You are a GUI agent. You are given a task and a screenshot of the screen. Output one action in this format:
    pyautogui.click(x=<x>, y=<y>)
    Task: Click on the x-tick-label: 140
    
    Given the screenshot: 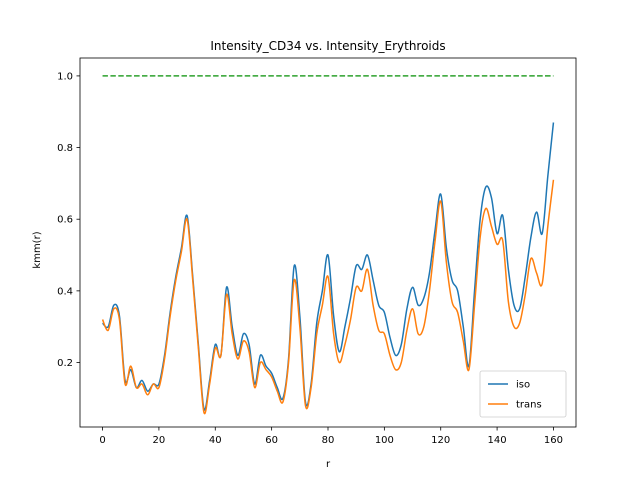 What is the action you would take?
    pyautogui.click(x=497, y=440)
    